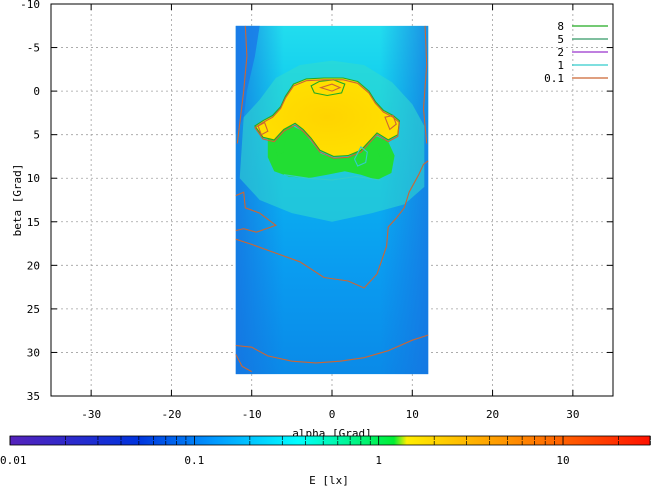 The width and height of the screenshot is (651, 486). I want to click on contour-1-right, so click(361, 156).